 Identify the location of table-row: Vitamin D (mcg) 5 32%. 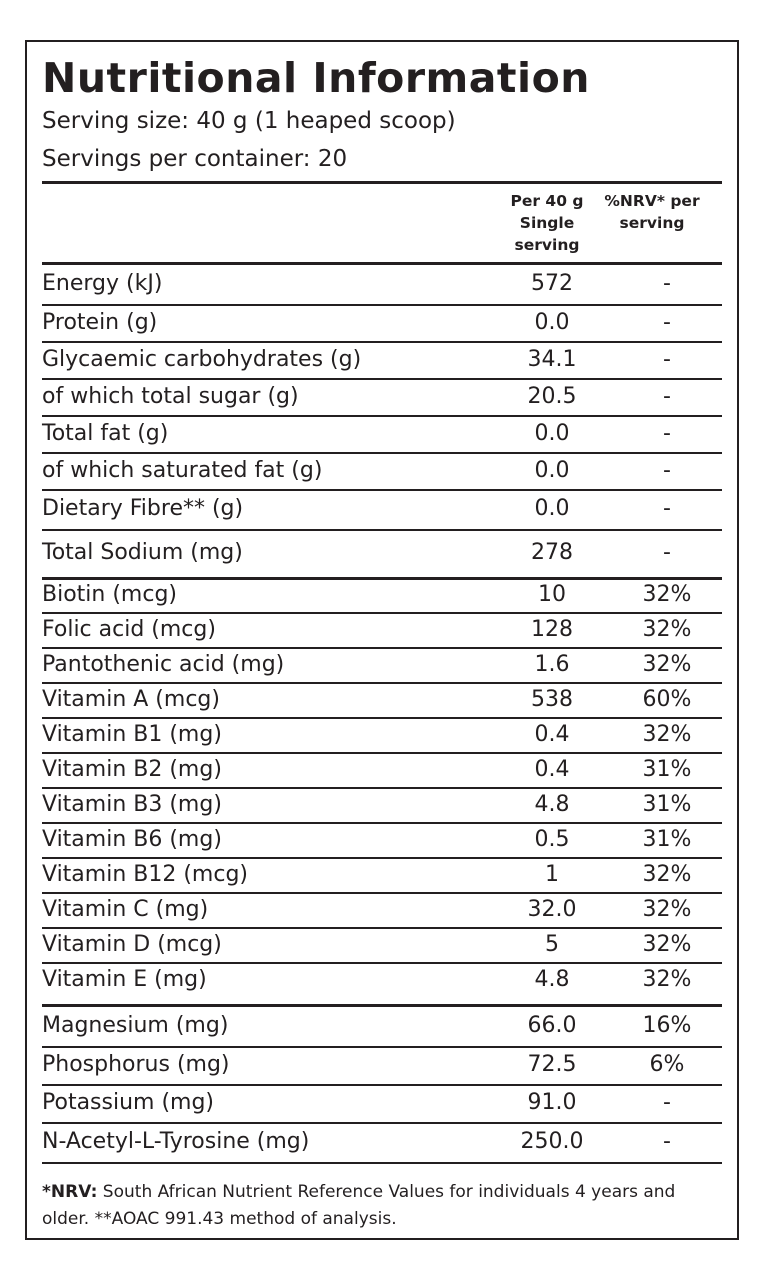
(382, 946).